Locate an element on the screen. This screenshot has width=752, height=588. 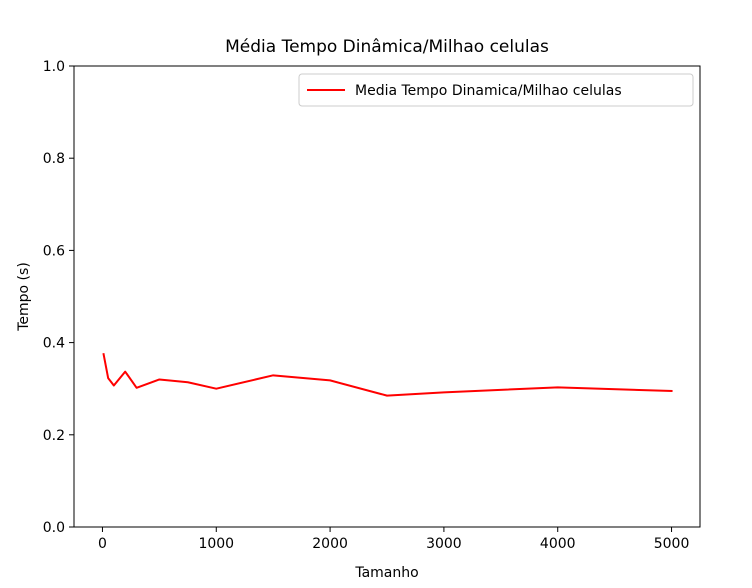
y-axis-label: Tempo (s) is located at coordinates (24, 297).